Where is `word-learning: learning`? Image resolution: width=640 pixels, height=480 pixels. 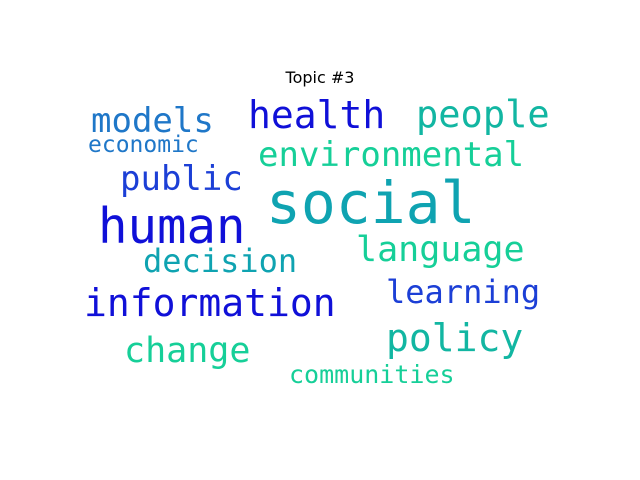 word-learning: learning is located at coordinates (463, 292).